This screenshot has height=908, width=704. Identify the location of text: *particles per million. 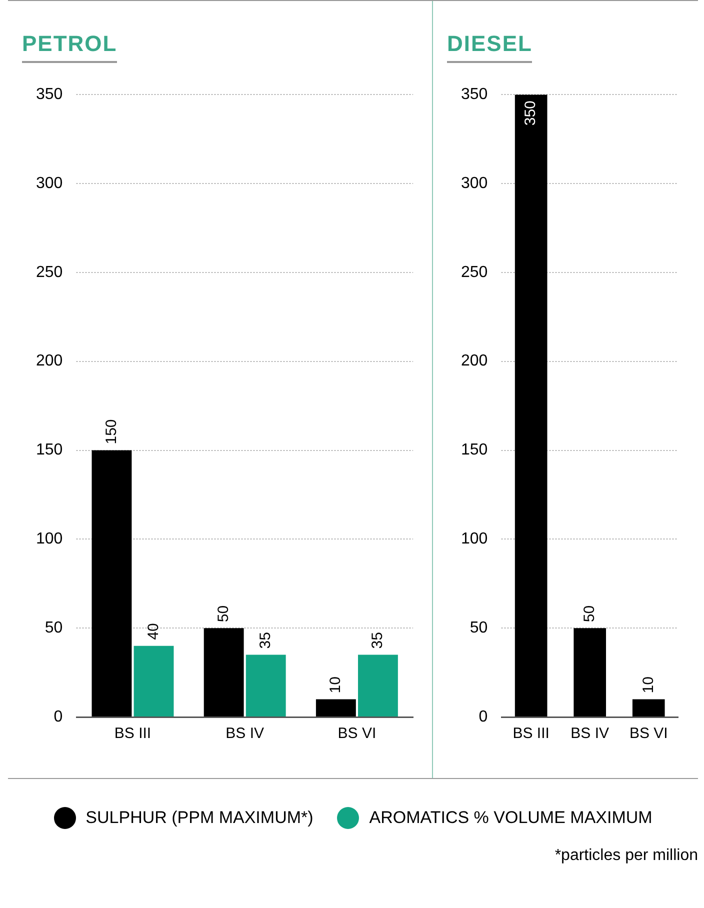
(626, 856).